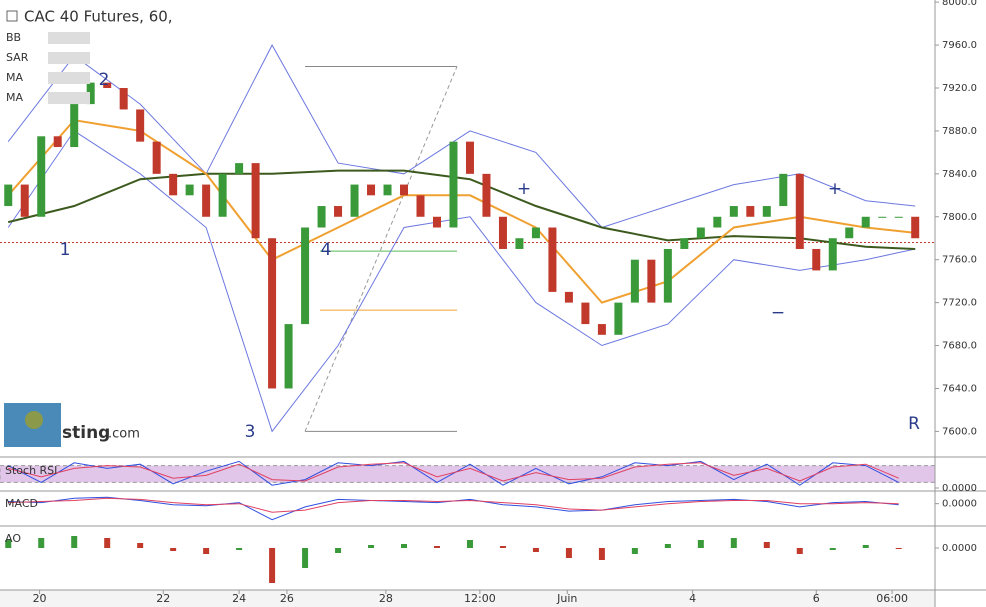 The height and width of the screenshot is (607, 986). I want to click on x-tick-label: Juin, so click(566, 598).